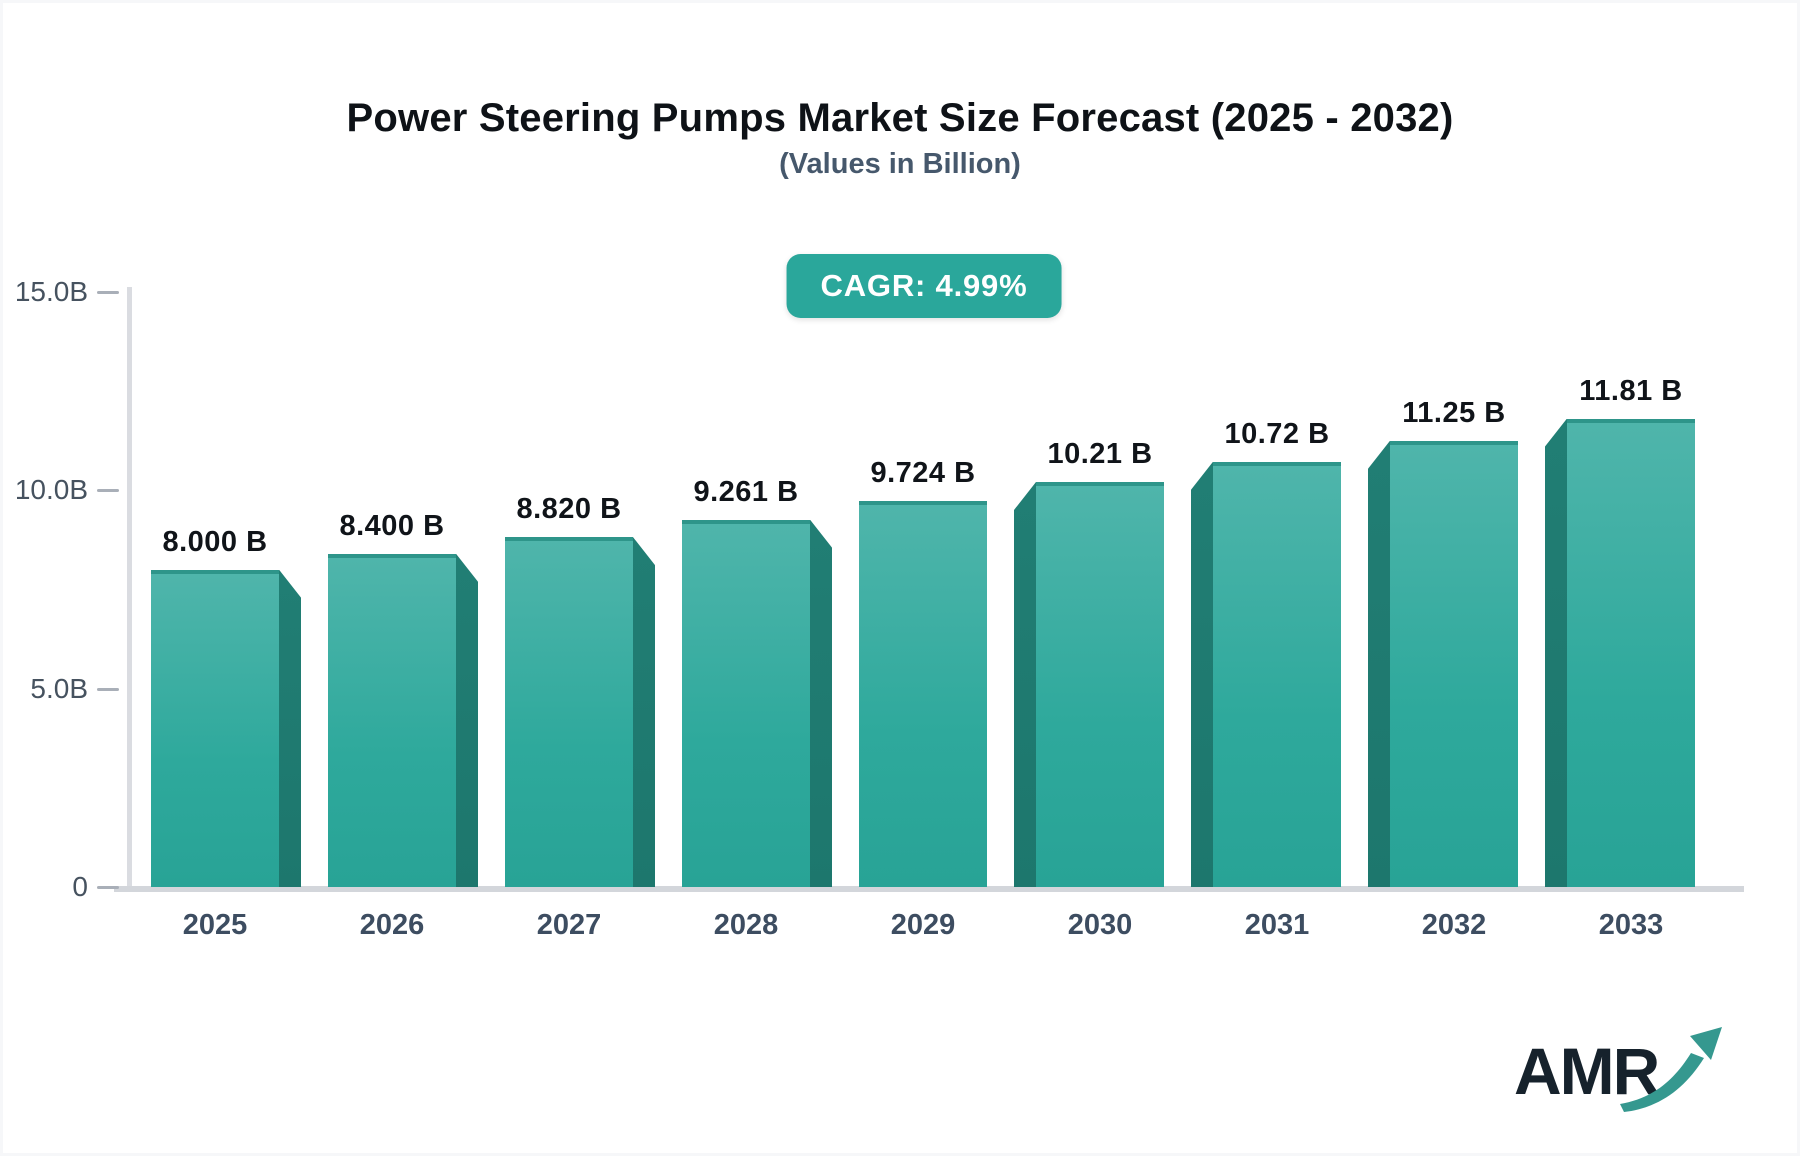  What do you see at coordinates (51, 490) in the screenshot?
I see `y-tick-label-10.0B: 10.0B` at bounding box center [51, 490].